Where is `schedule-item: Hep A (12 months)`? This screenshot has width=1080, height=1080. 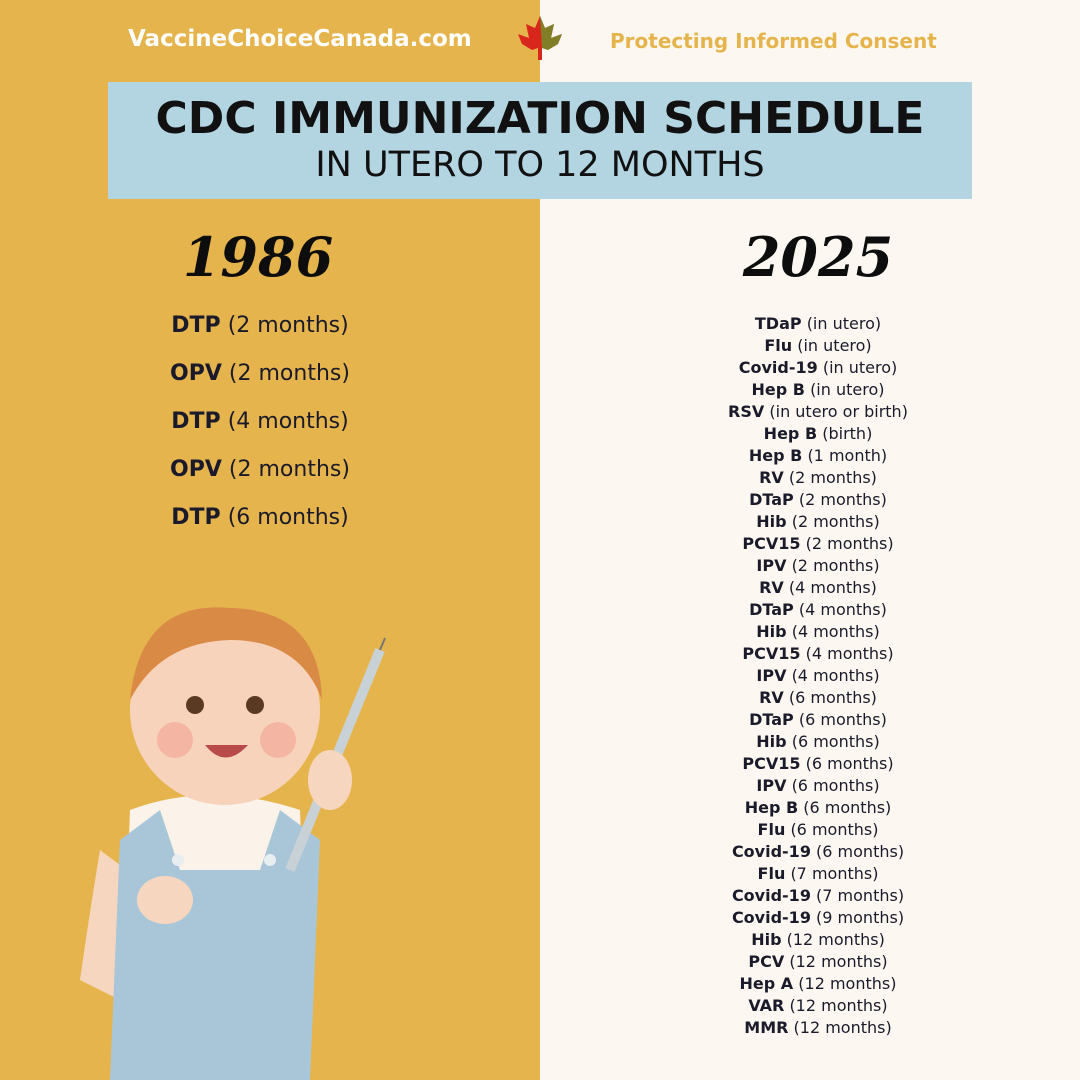
schedule-item: Hep A (12 months) is located at coordinates (818, 983).